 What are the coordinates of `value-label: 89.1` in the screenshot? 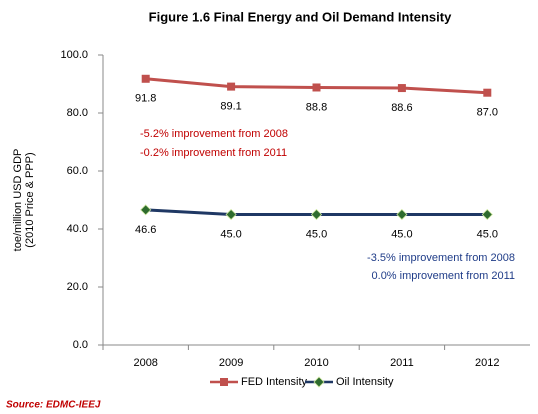 It's located at (230, 107).